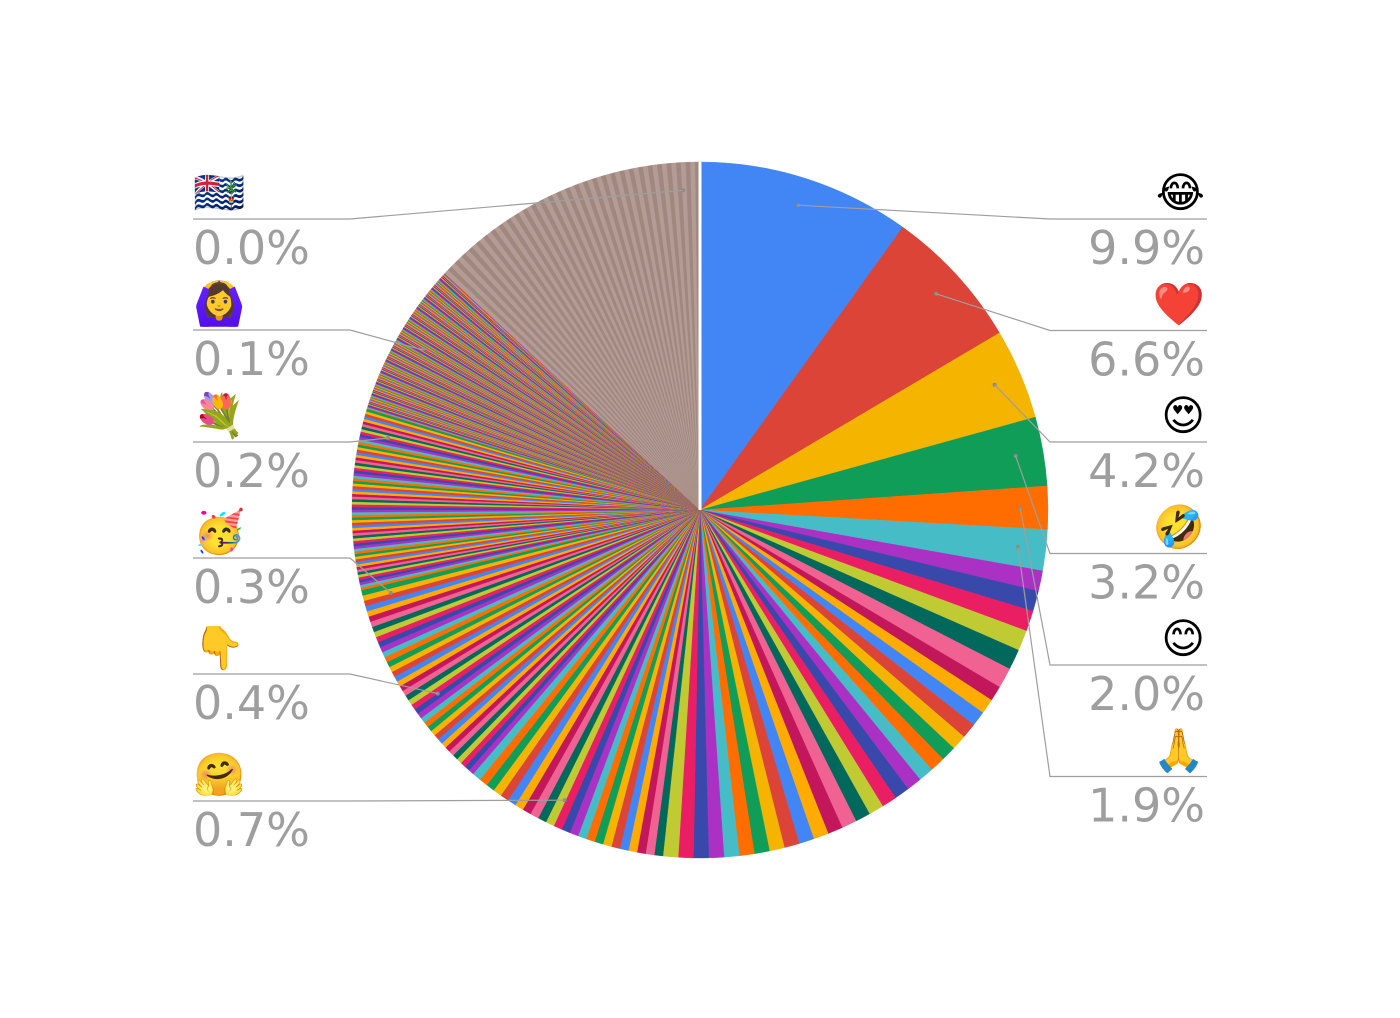 Image resolution: width=1400 pixels, height=1018 pixels. What do you see at coordinates (1183, 638) in the screenshot?
I see `callout-emoji-label: 😊` at bounding box center [1183, 638].